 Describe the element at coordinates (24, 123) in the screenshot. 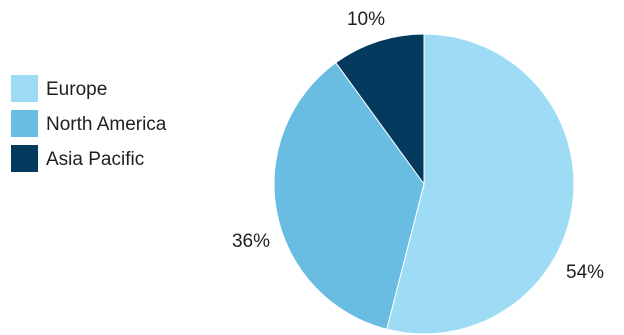

I see `legend-swatch-north-america` at that location.